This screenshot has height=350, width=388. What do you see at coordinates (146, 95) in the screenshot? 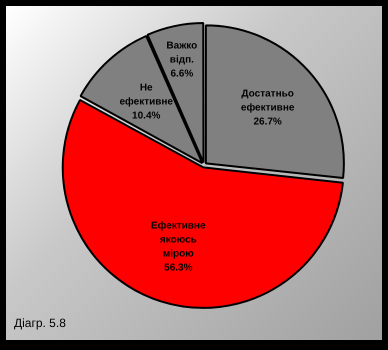
I see `slice-label: Не ефективне` at bounding box center [146, 95].